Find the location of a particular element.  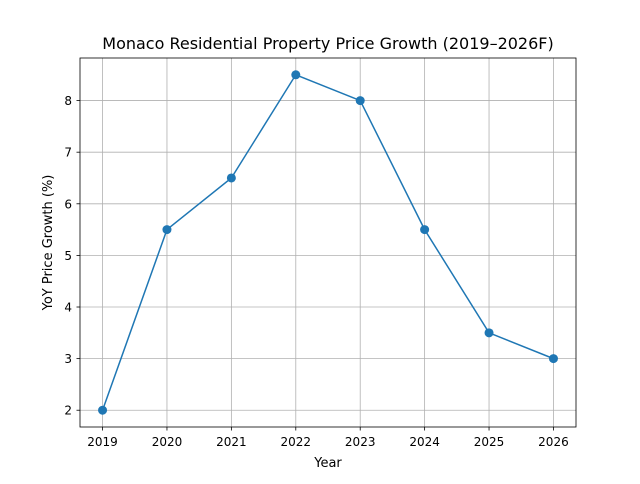

x-tick-label: 2019 is located at coordinates (102, 442).